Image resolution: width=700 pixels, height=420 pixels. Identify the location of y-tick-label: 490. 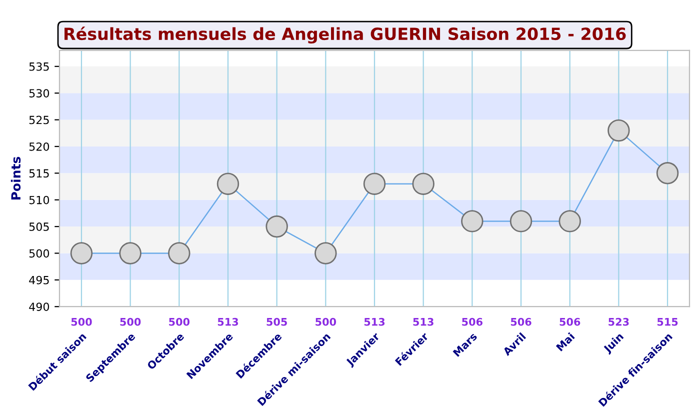
(39, 306).